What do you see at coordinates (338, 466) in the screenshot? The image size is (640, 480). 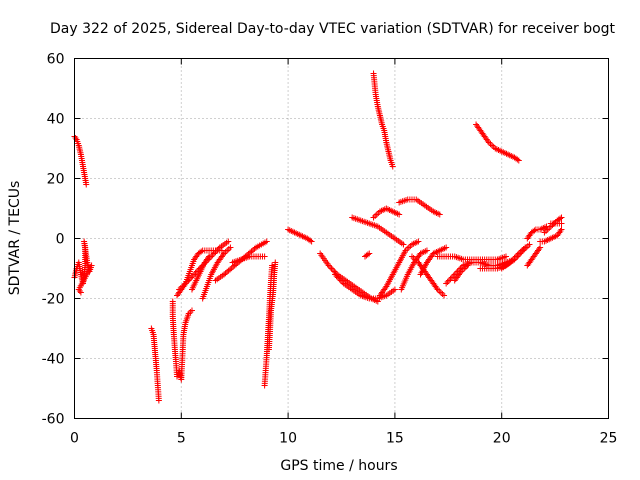 I see `x-axis-title: GPS time / hours` at bounding box center [338, 466].